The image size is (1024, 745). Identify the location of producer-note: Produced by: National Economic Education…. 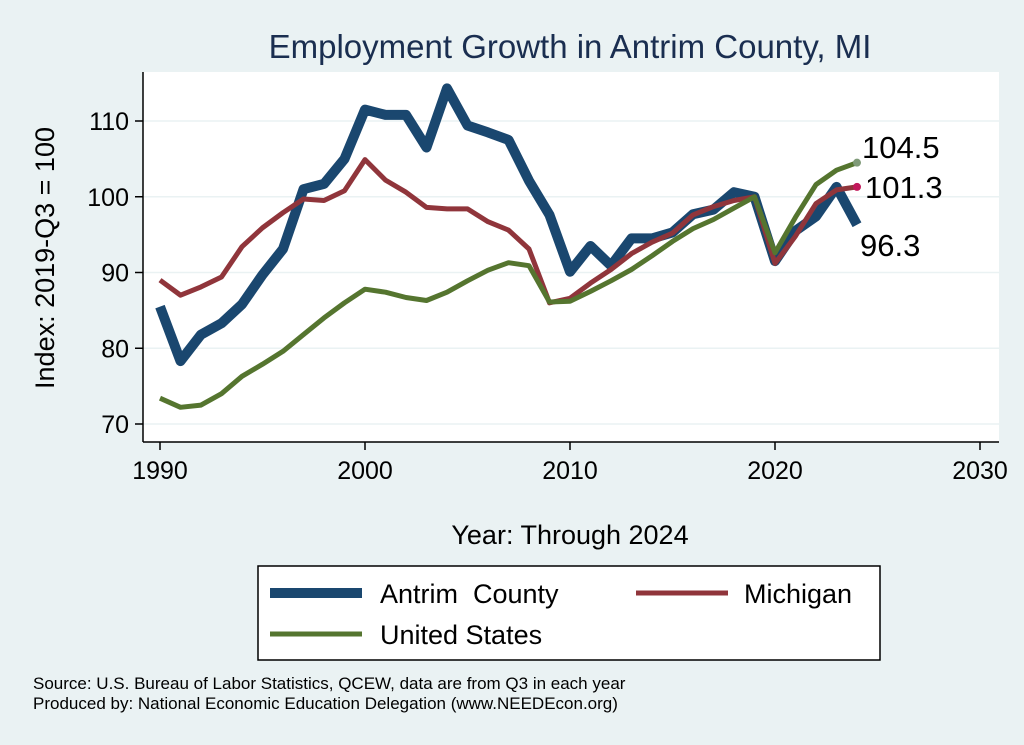
(325, 703).